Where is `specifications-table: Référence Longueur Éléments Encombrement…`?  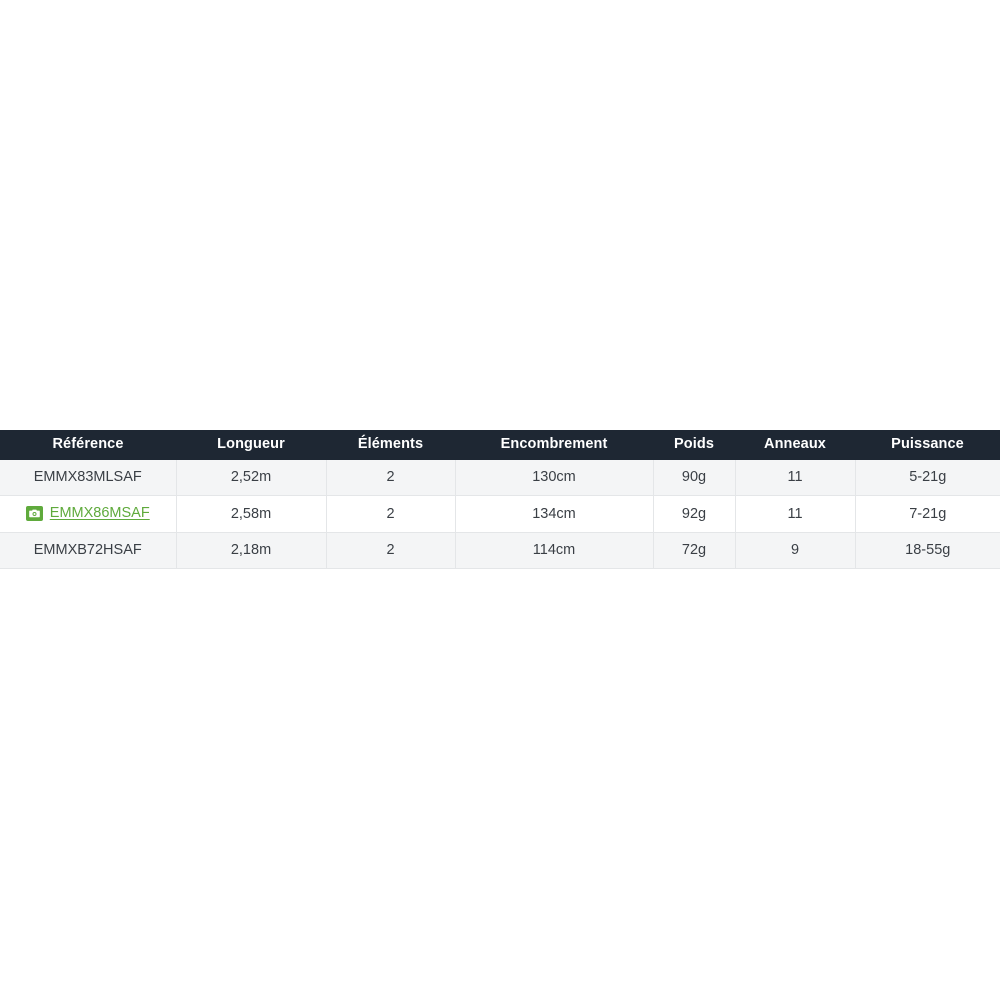 specifications-table: Référence Longueur Éléments Encombrement… is located at coordinates (500, 499).